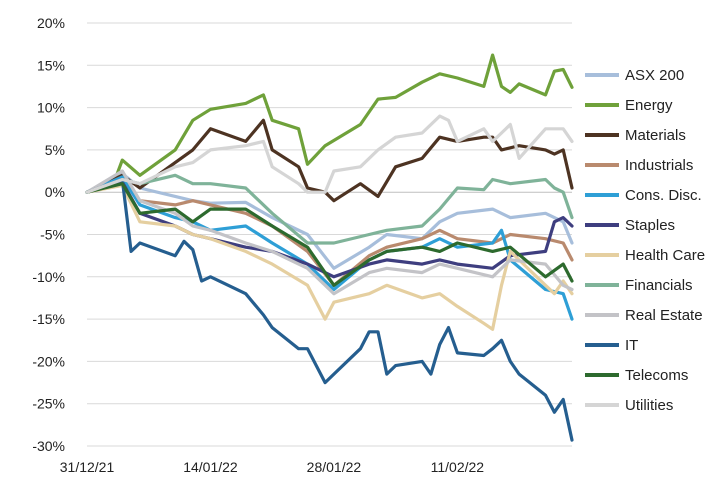  What do you see at coordinates (650, 225) in the screenshot?
I see `legend-label: Staples` at bounding box center [650, 225].